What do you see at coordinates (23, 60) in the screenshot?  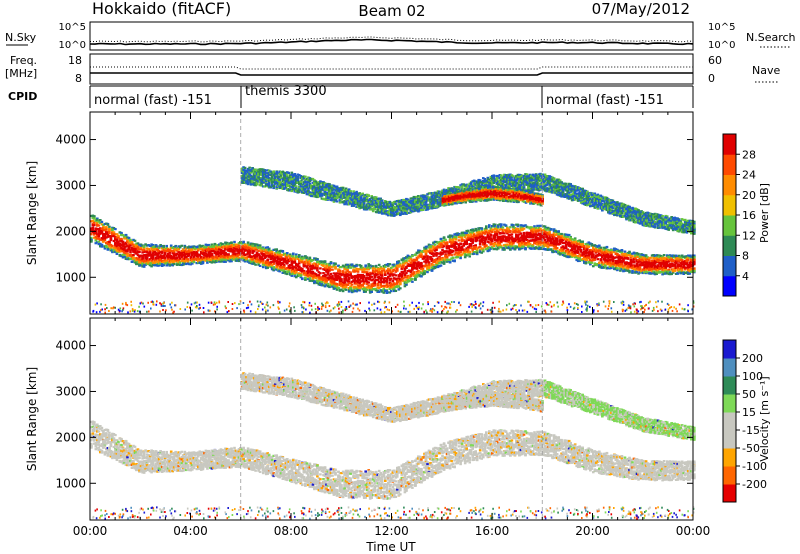 I see `freq-label-1: Freq.` at bounding box center [23, 60].